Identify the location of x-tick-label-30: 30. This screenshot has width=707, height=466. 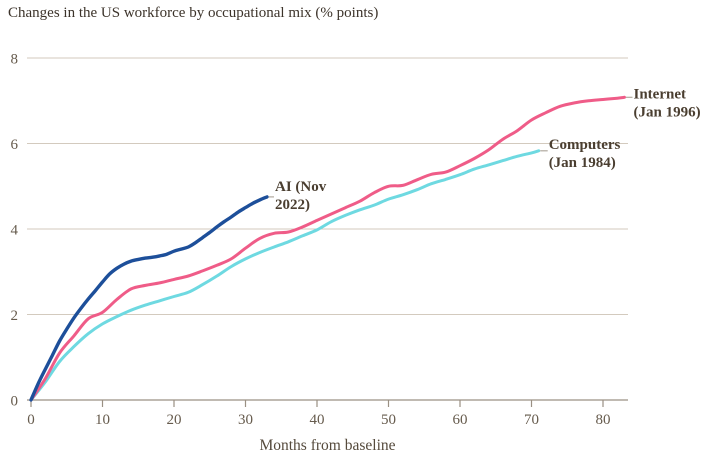
(245, 420).